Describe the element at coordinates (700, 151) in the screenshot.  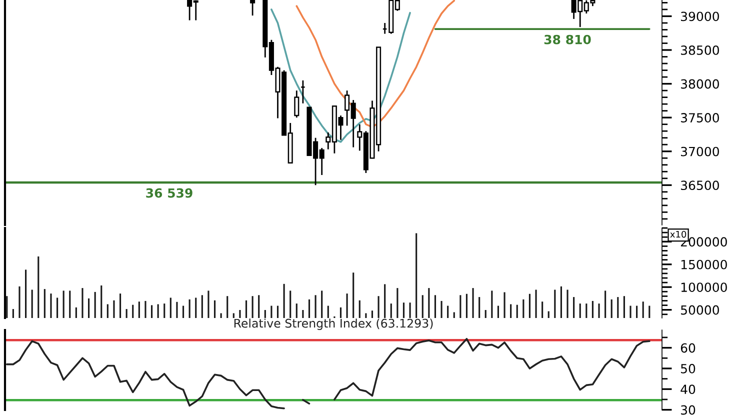
I see `y-tick-label: 37000` at that location.